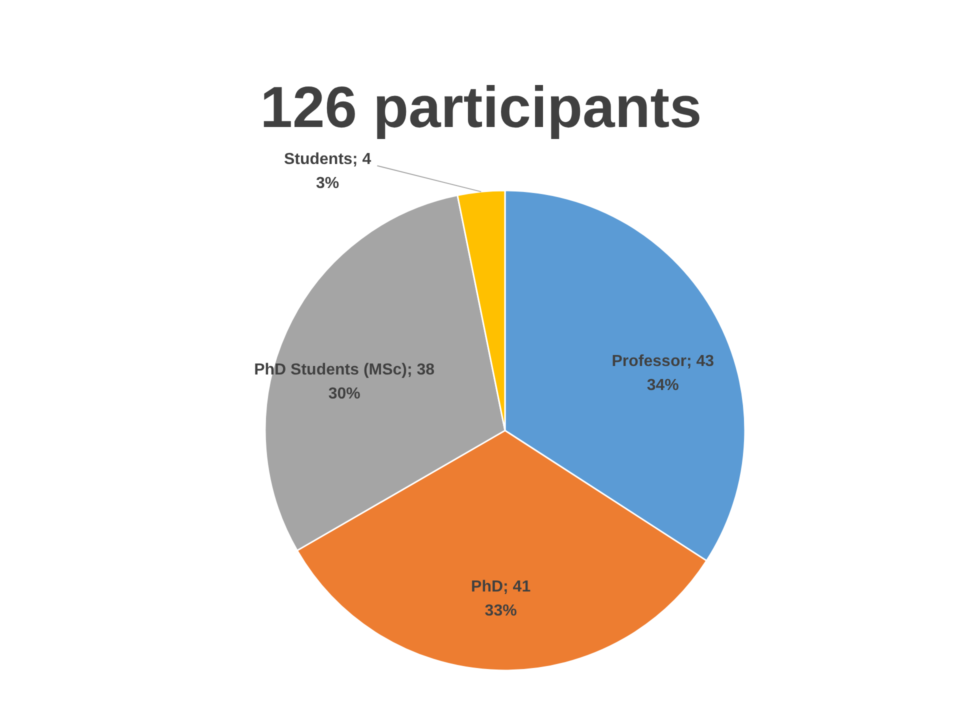 This screenshot has height=720, width=960. What do you see at coordinates (328, 171) in the screenshot?
I see `slice-label: Students; 4 3%` at bounding box center [328, 171].